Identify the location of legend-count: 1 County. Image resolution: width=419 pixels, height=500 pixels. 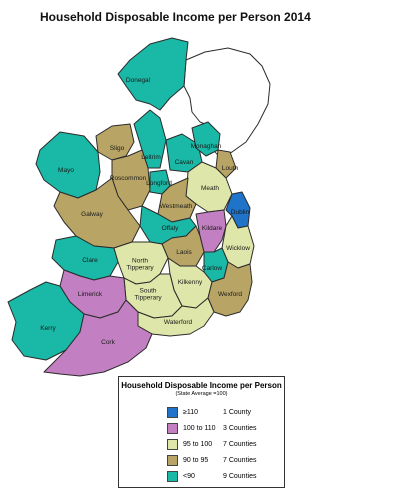
(237, 412).